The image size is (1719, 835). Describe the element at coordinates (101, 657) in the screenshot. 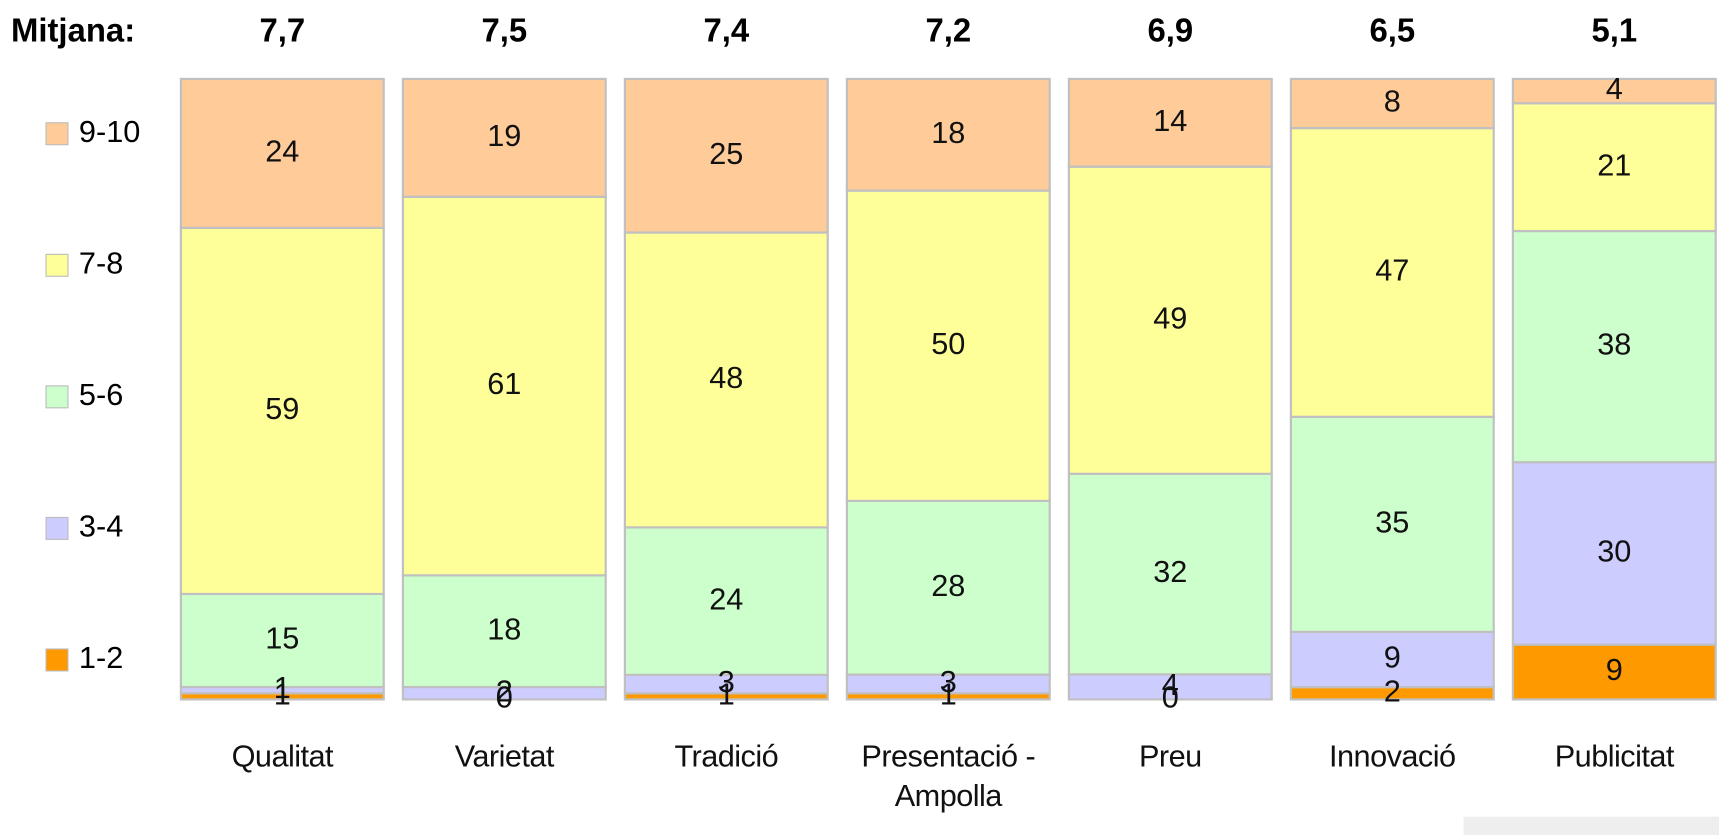

I see `legend-label: 1-2` at that location.